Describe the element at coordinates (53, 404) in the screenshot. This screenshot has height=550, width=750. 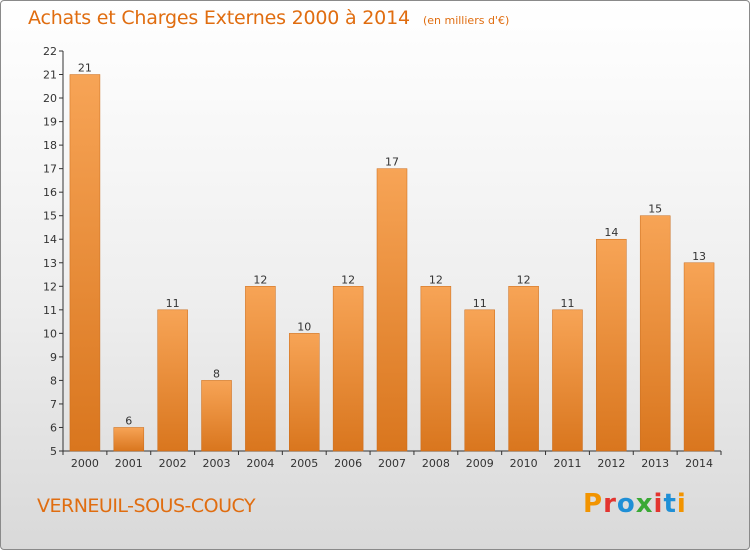
I see `y-tick-label: 7` at that location.